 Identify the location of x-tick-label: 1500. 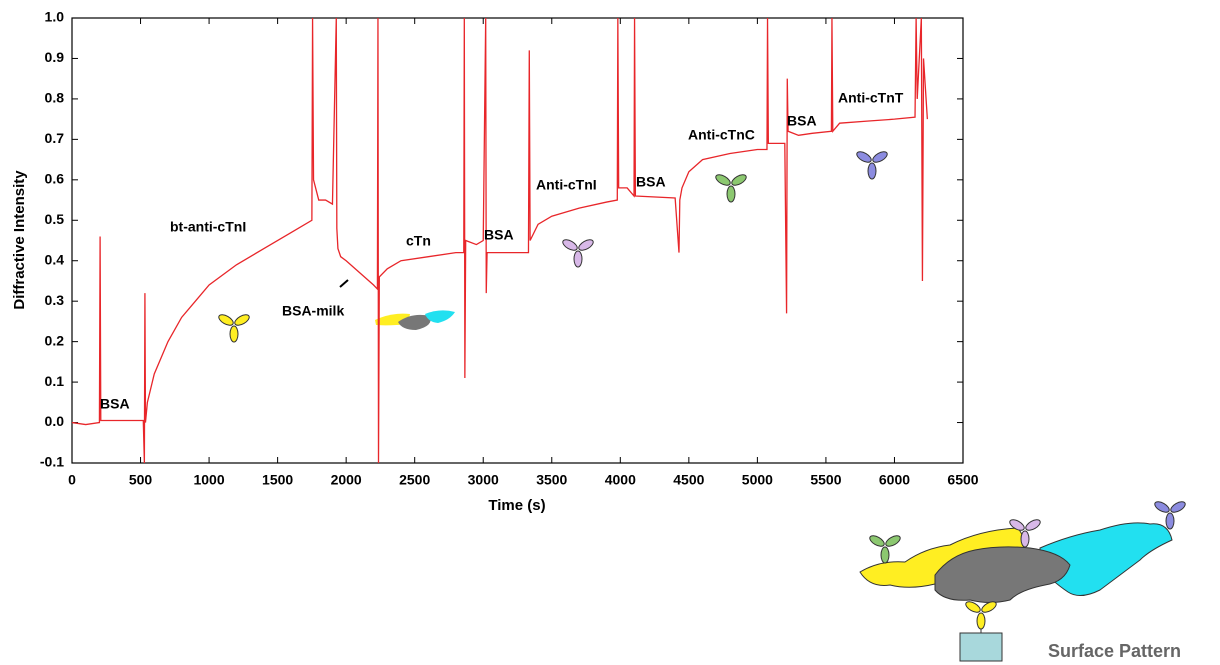
(277, 480).